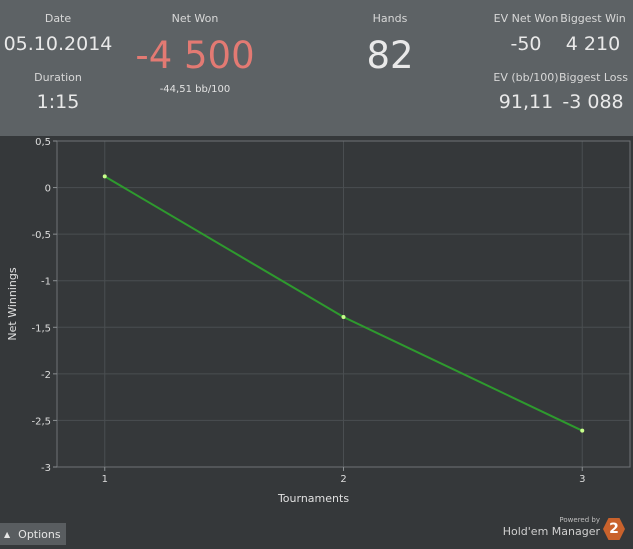 This screenshot has width=633, height=549. What do you see at coordinates (58, 44) in the screenshot?
I see `date-value: 05.10.2014` at bounding box center [58, 44].